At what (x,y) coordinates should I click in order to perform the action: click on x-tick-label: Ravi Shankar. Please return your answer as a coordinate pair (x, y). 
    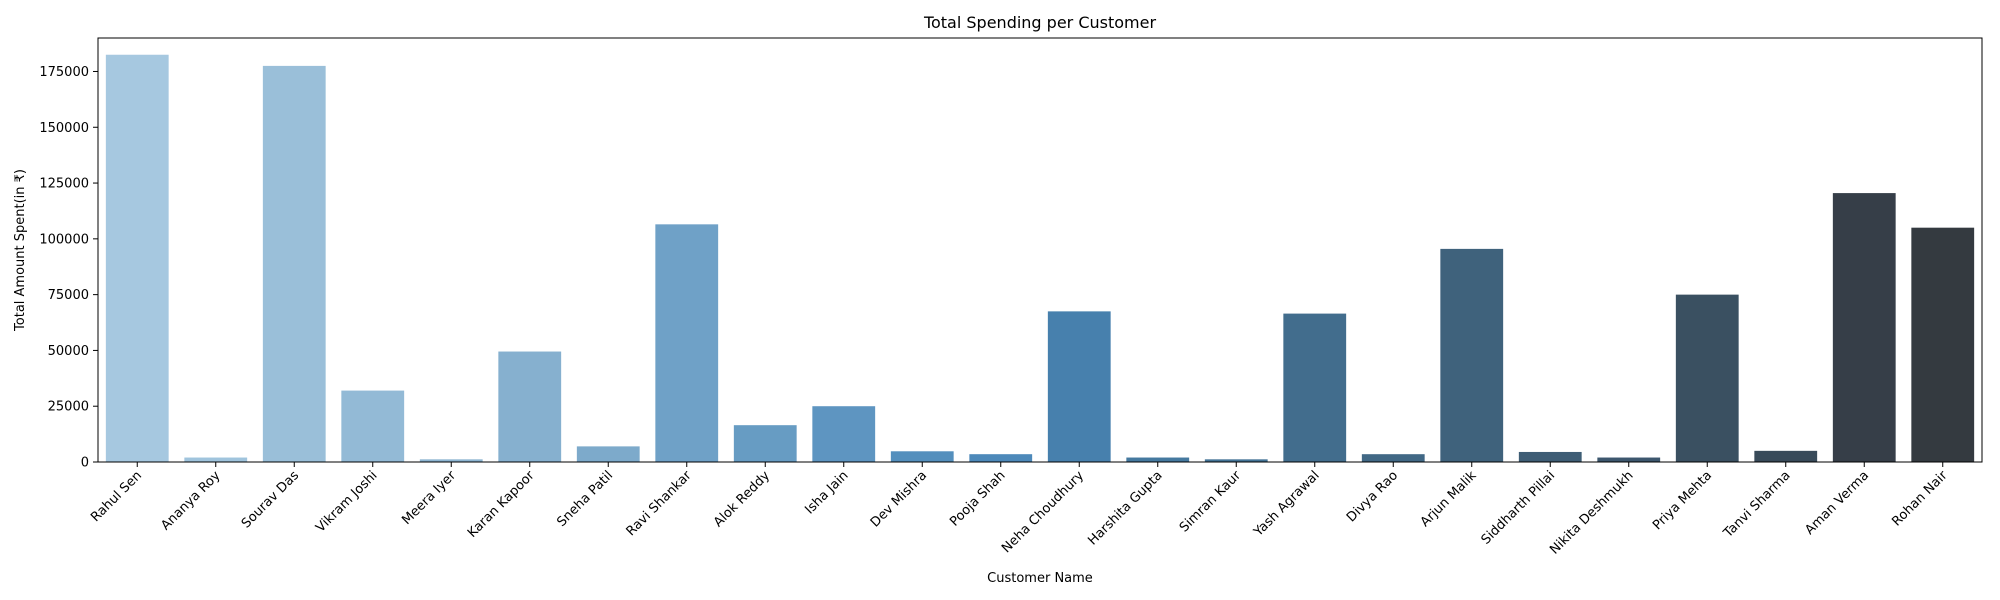
    Looking at the image, I should click on (659, 503).